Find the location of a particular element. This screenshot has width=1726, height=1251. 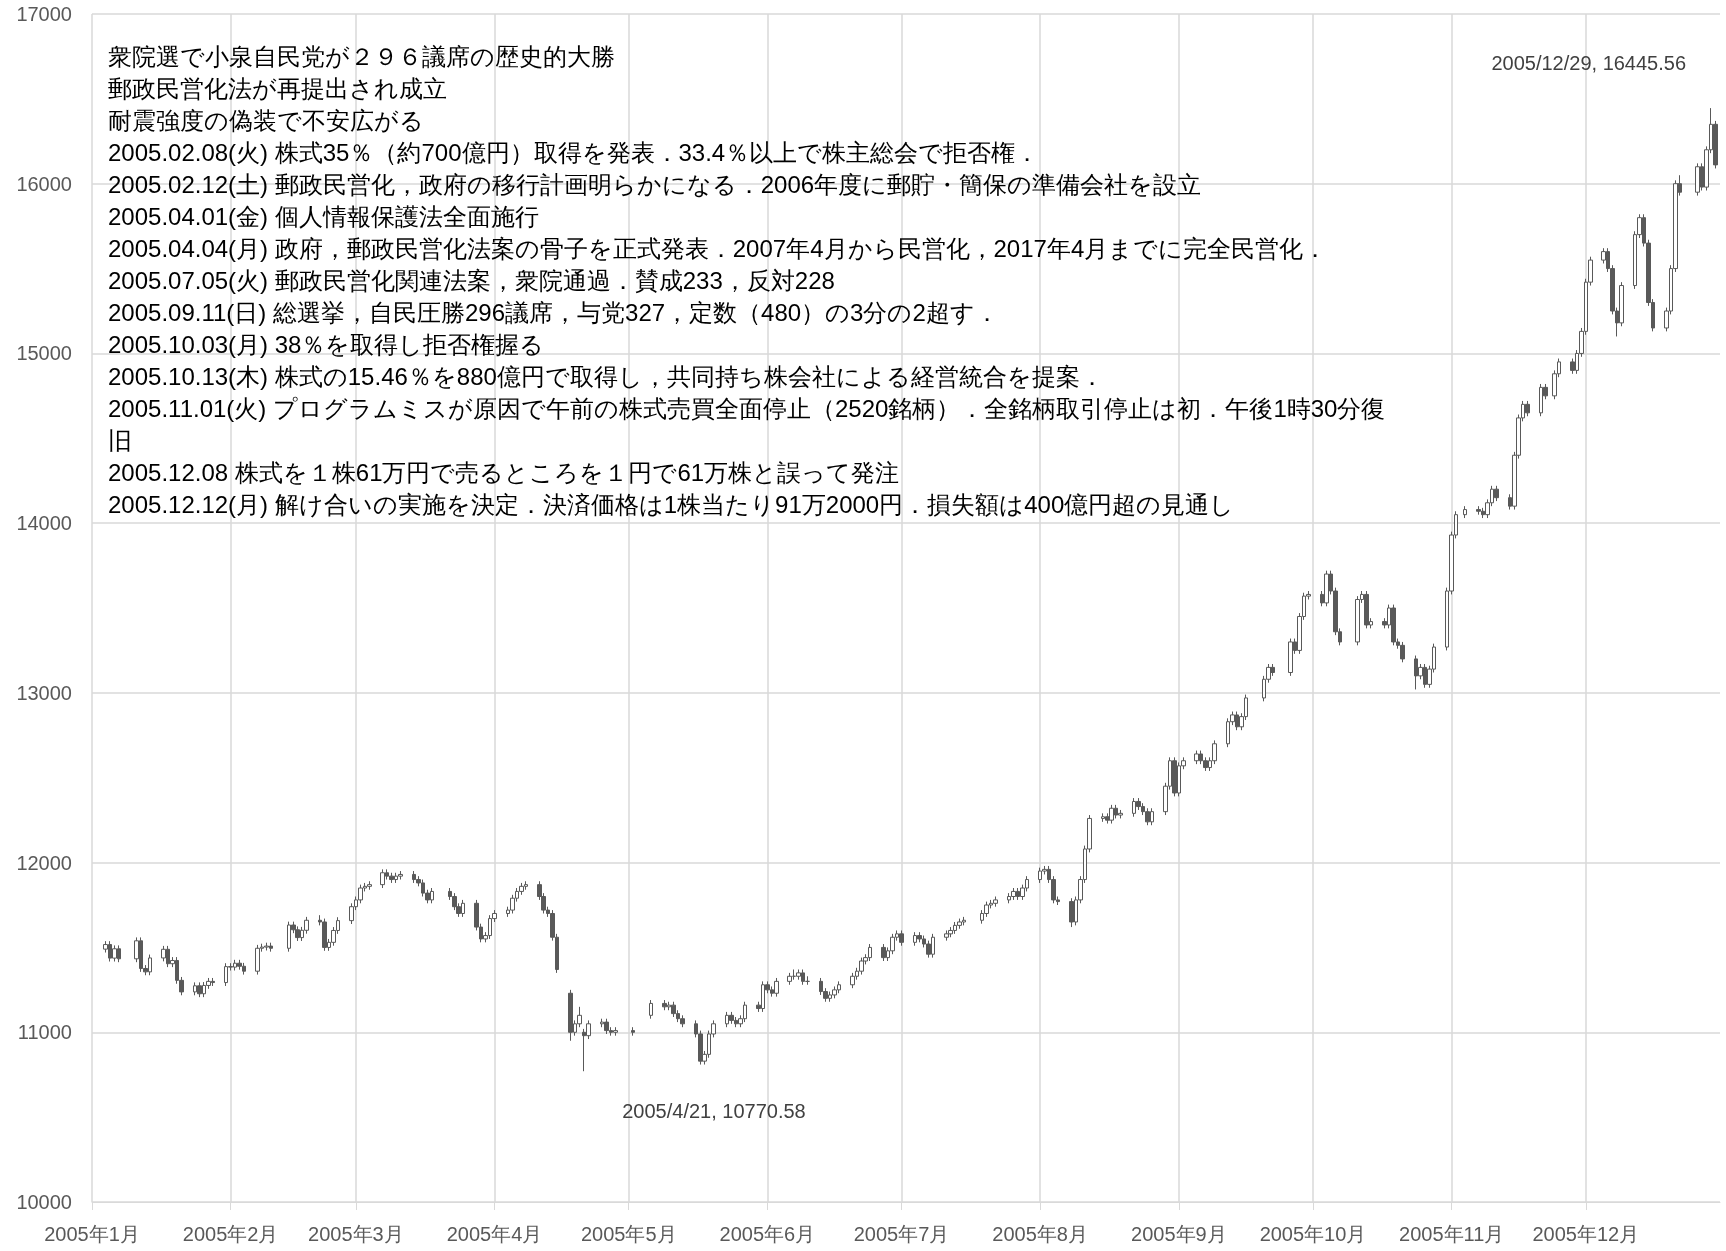

x-tick-label: 2005年11月 is located at coordinates (1452, 1234).